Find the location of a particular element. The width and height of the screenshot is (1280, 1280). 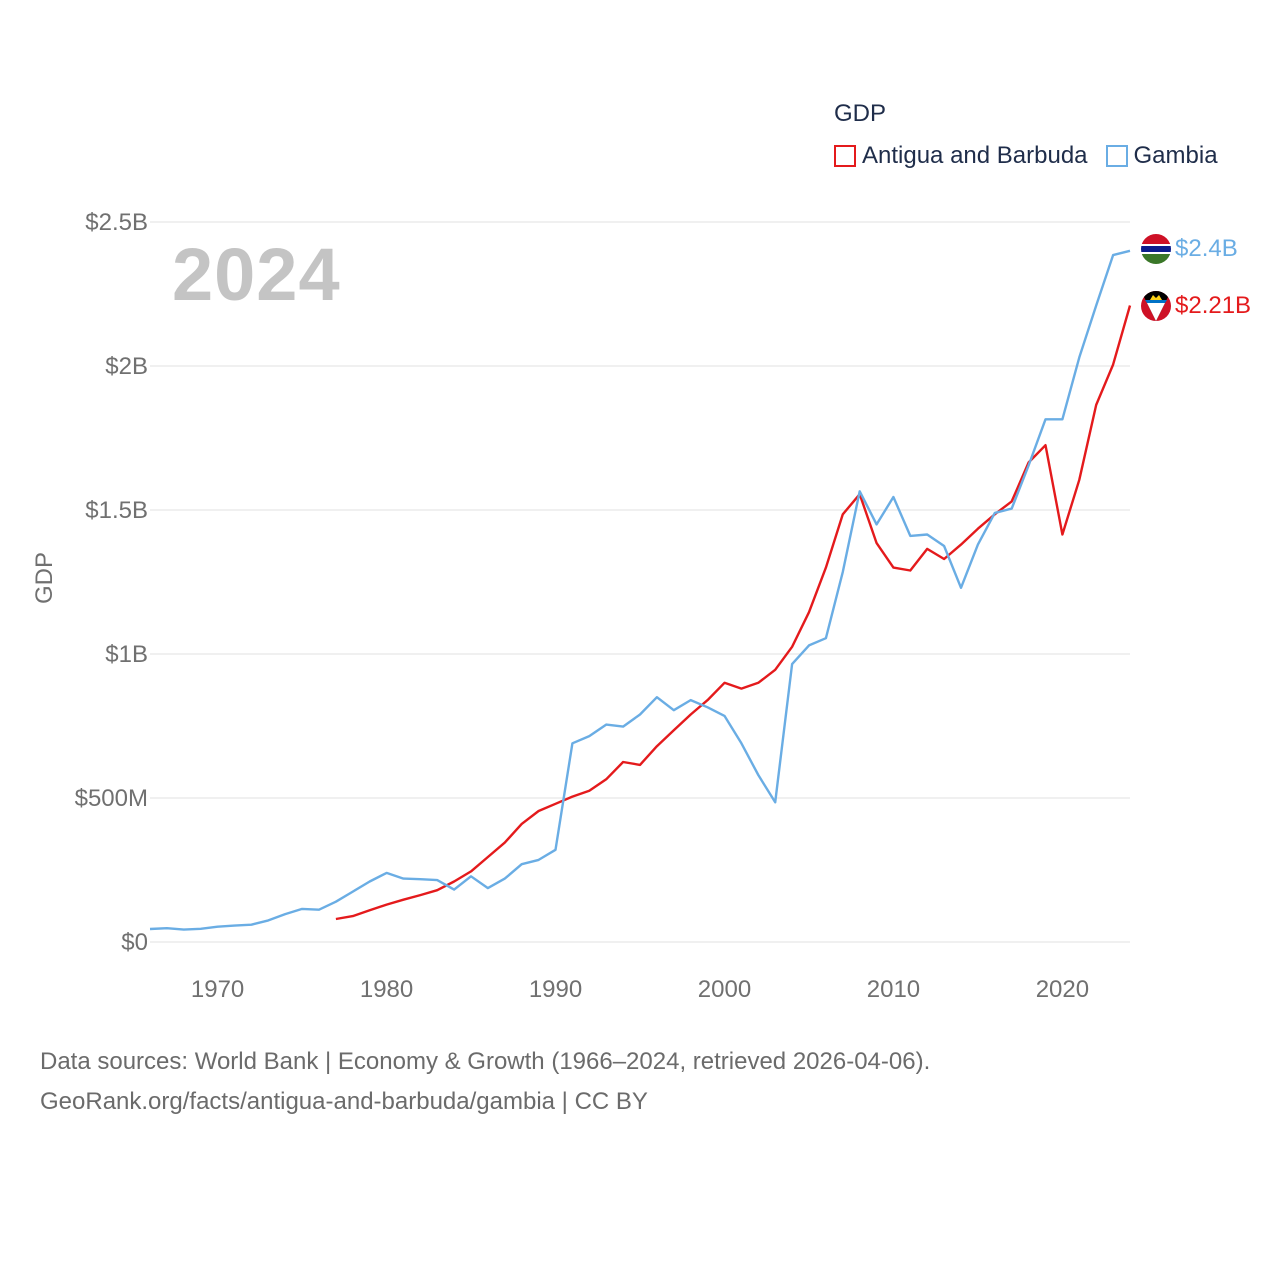

antigua-flag-icon is located at coordinates (1156, 306).